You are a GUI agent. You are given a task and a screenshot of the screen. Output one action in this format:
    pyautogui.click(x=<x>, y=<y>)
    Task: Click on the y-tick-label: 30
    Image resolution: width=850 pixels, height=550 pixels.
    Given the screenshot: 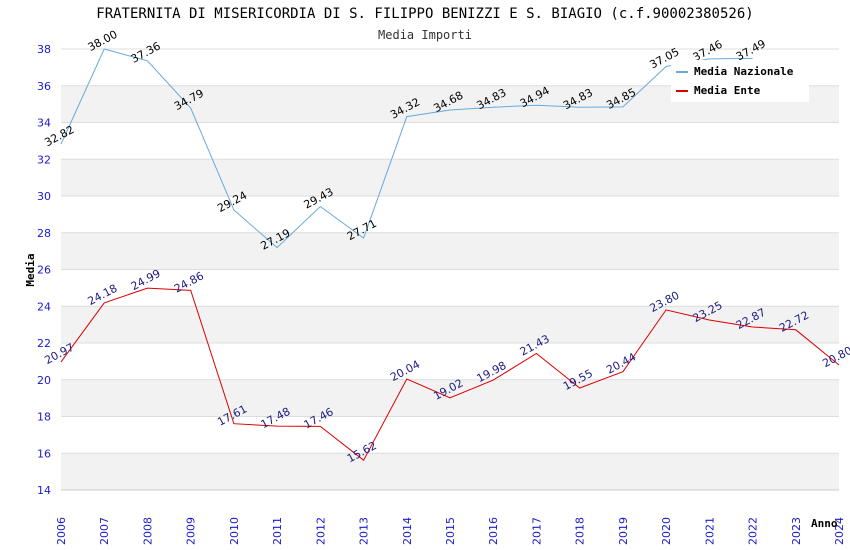 What is the action you would take?
    pyautogui.click(x=44, y=196)
    